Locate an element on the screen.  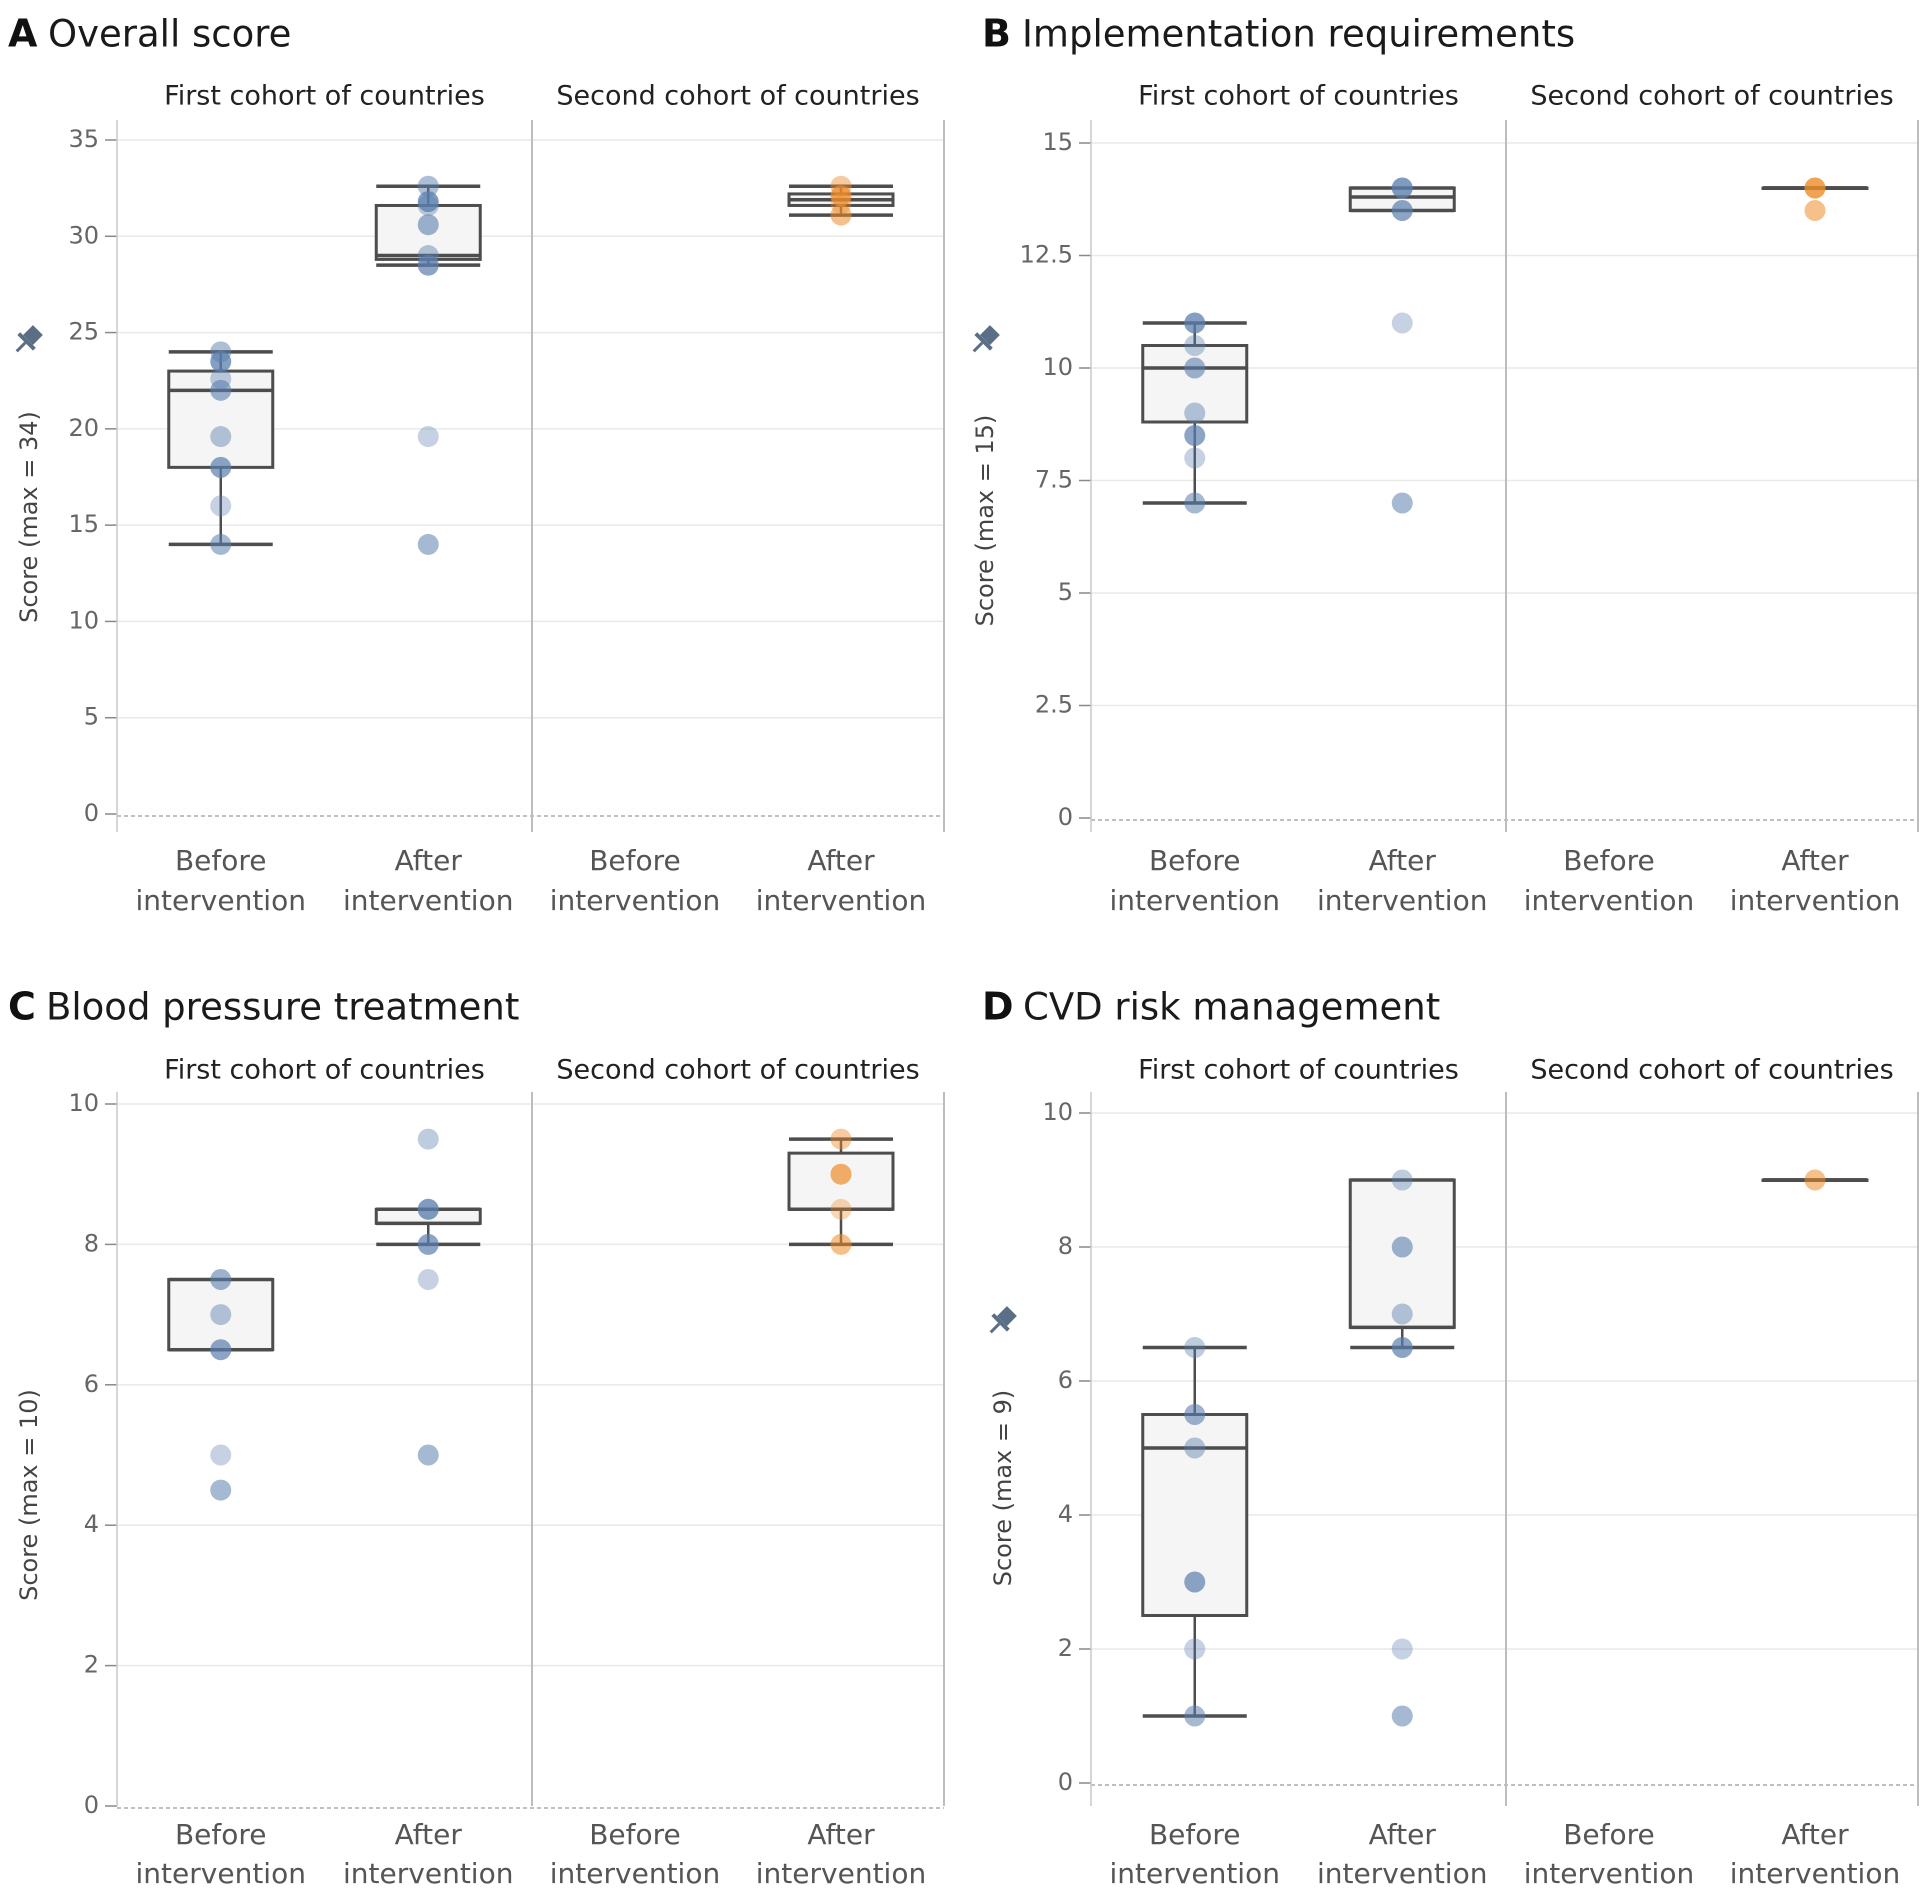
y-axis-label: Score (max = 9) is located at coordinates (1003, 1488).